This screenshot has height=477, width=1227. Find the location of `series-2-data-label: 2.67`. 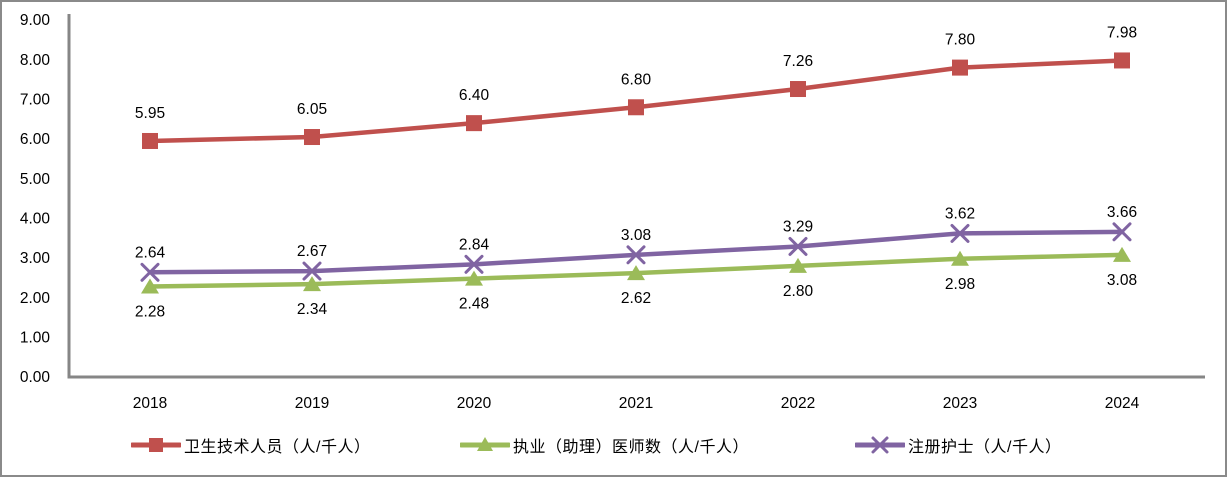

series-2-data-label: 2.67 is located at coordinates (312, 251).